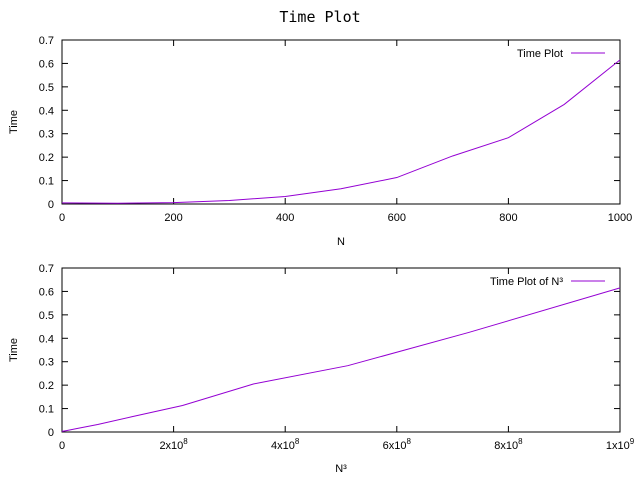  I want to click on bottom-y-tick-label: 0.1, so click(46, 410).